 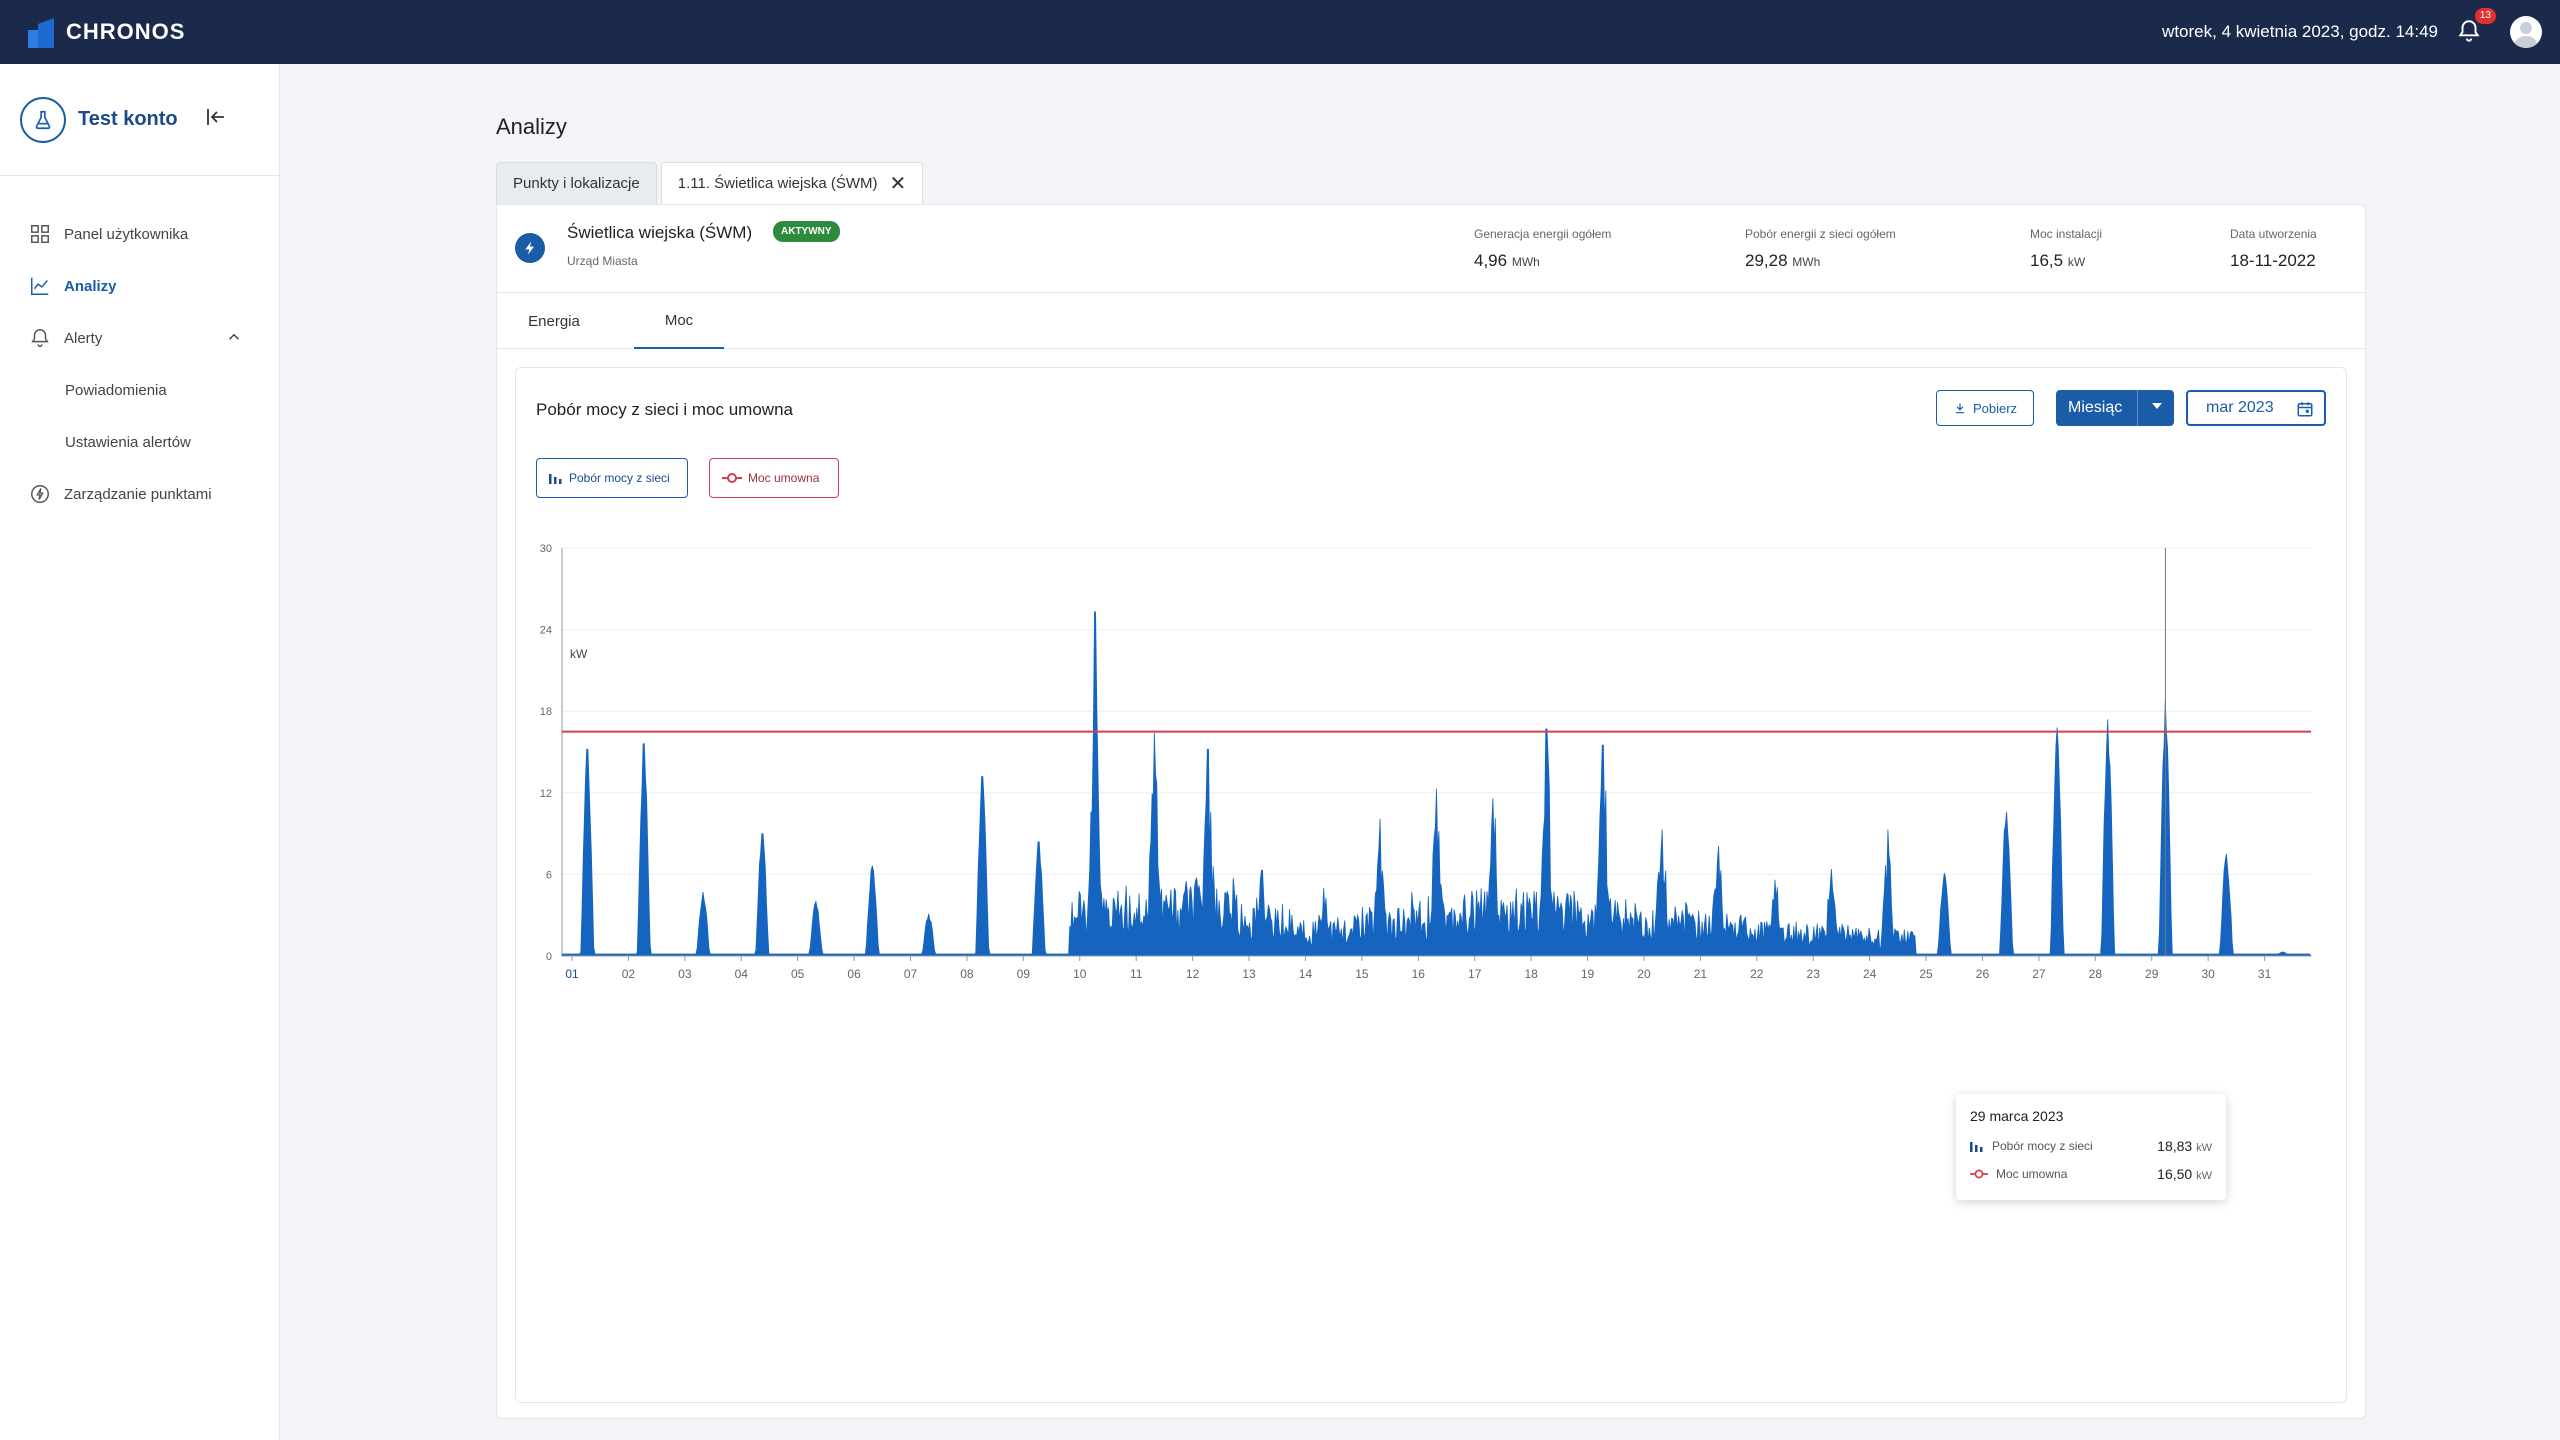 I want to click on sidebar-item-point-management: Zarządzanie punktami, so click(x=139, y=494).